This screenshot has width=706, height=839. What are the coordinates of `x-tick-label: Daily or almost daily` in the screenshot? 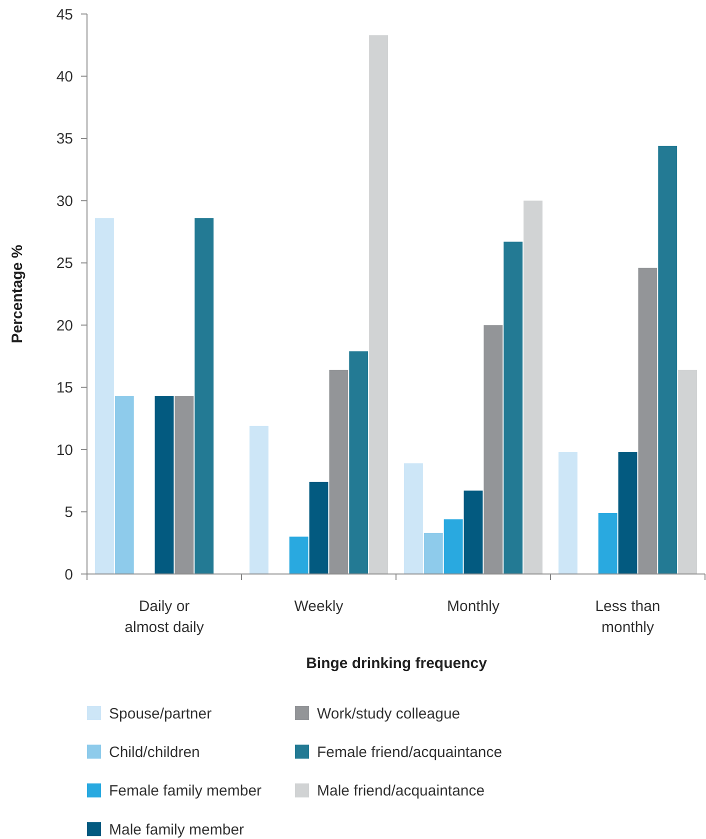 It's located at (164, 617).